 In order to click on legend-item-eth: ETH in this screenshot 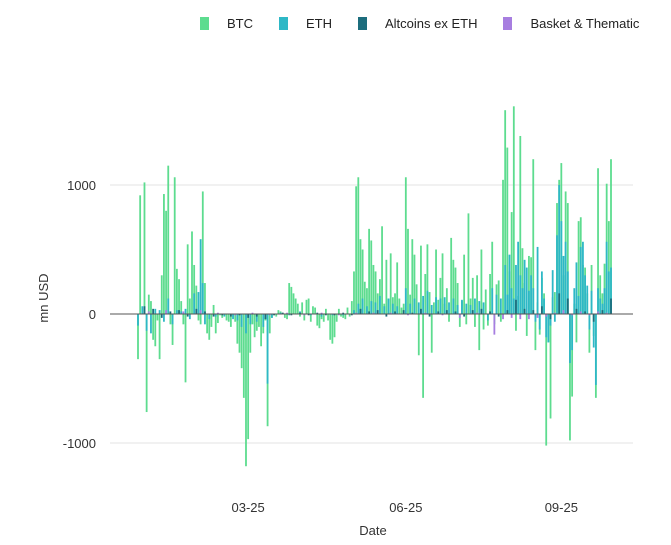, I will do `click(305, 23)`.